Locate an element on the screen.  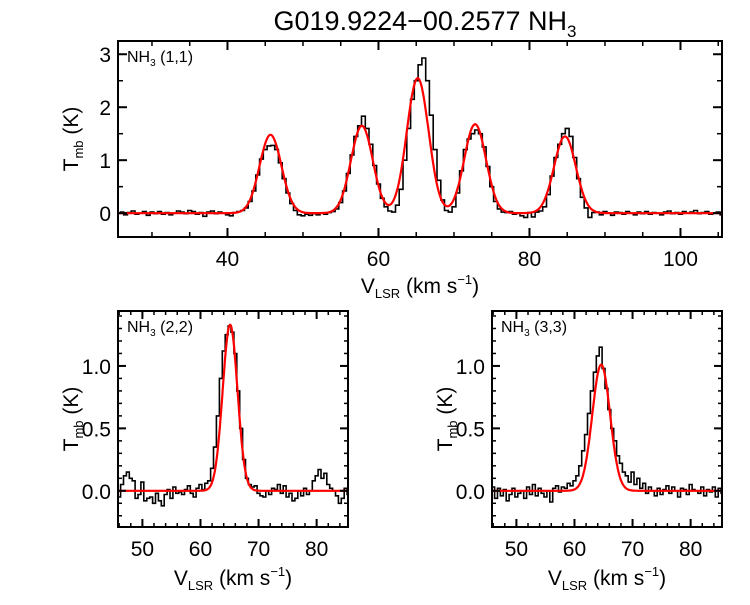
panel-label: NH3 (2,2) is located at coordinates (160, 329).